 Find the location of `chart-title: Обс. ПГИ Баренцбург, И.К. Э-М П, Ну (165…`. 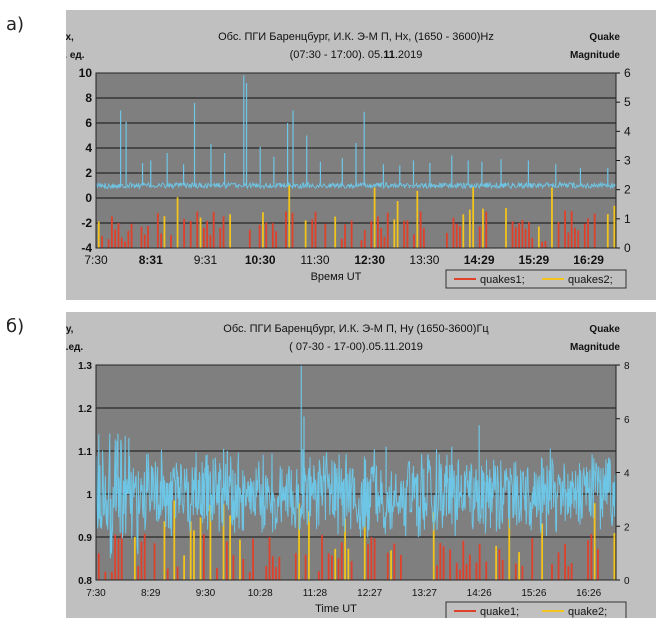

chart-title: Обс. ПГИ Баренцбург, И.К. Э-М П, Ну (165… is located at coordinates (356, 329).